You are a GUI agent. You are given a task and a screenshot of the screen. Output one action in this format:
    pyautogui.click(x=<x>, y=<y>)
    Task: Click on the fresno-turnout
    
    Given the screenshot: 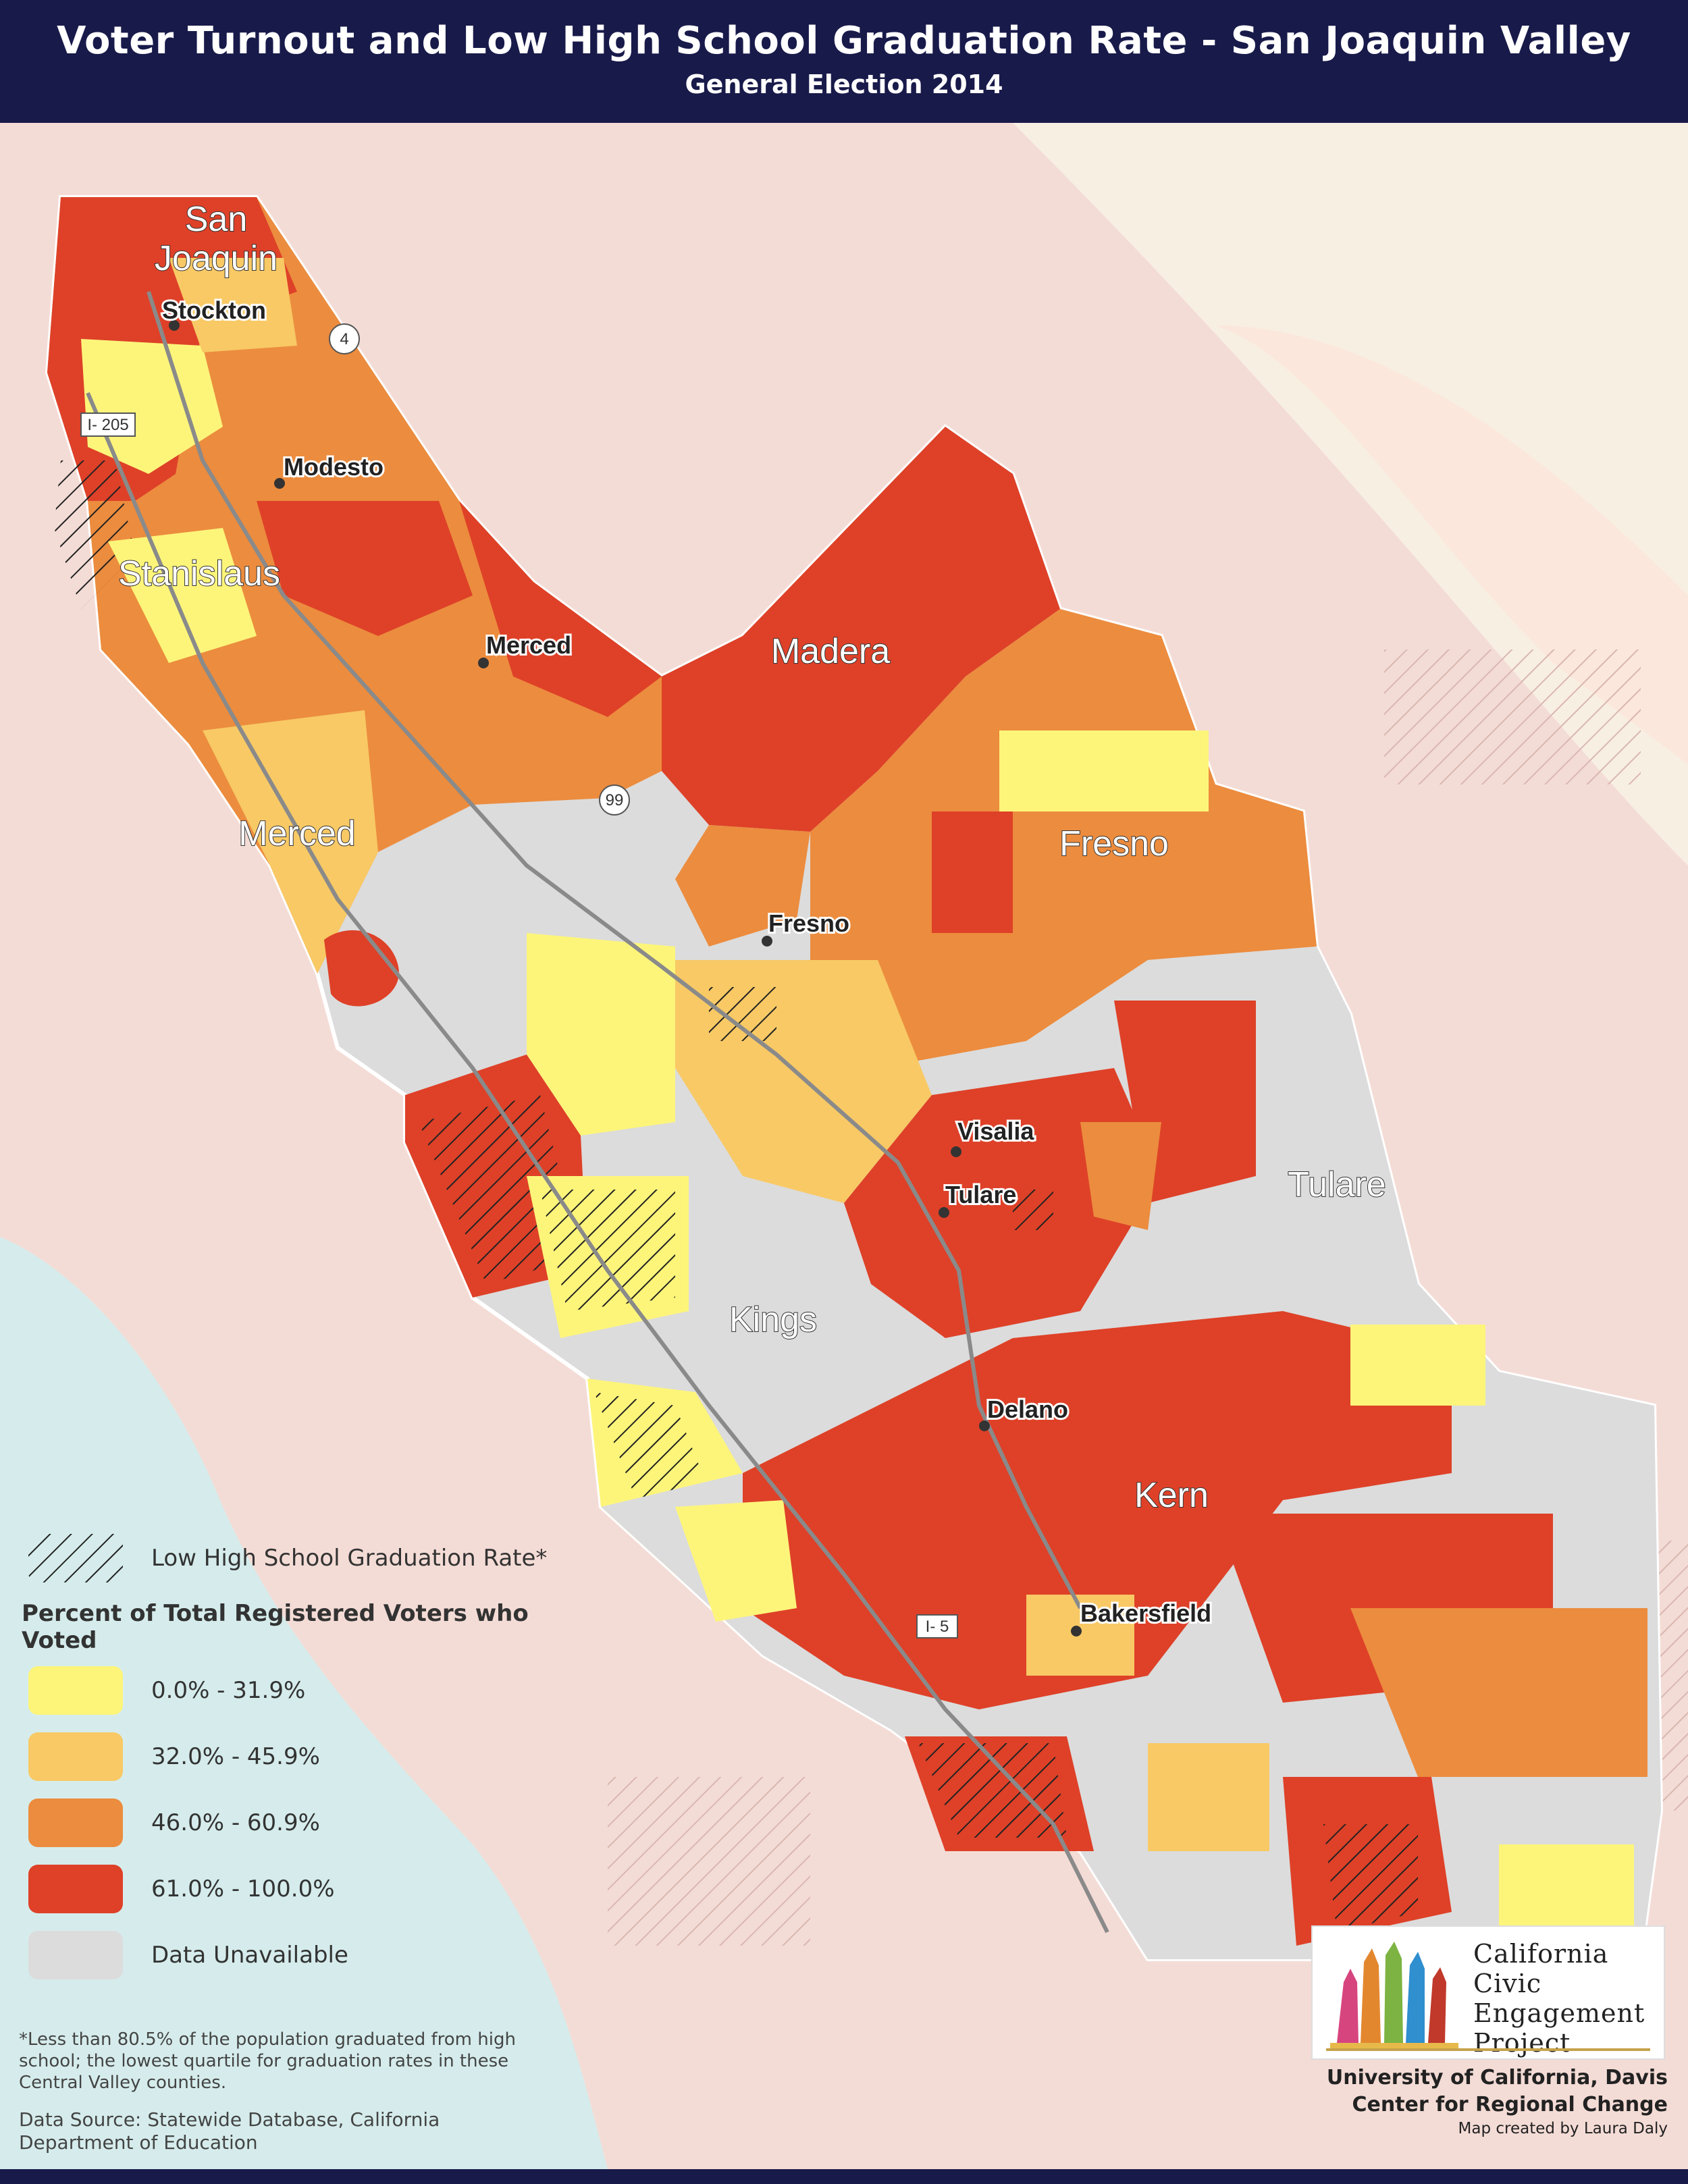 What is the action you would take?
    pyautogui.click(x=1063, y=838)
    